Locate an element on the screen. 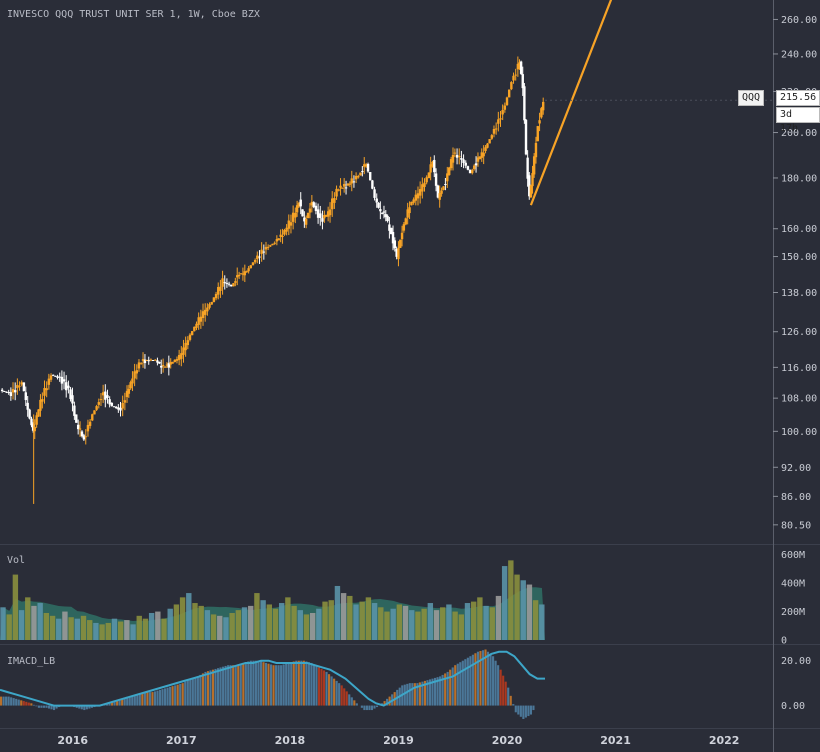  price-axis-label: 80.50 is located at coordinates (796, 525).